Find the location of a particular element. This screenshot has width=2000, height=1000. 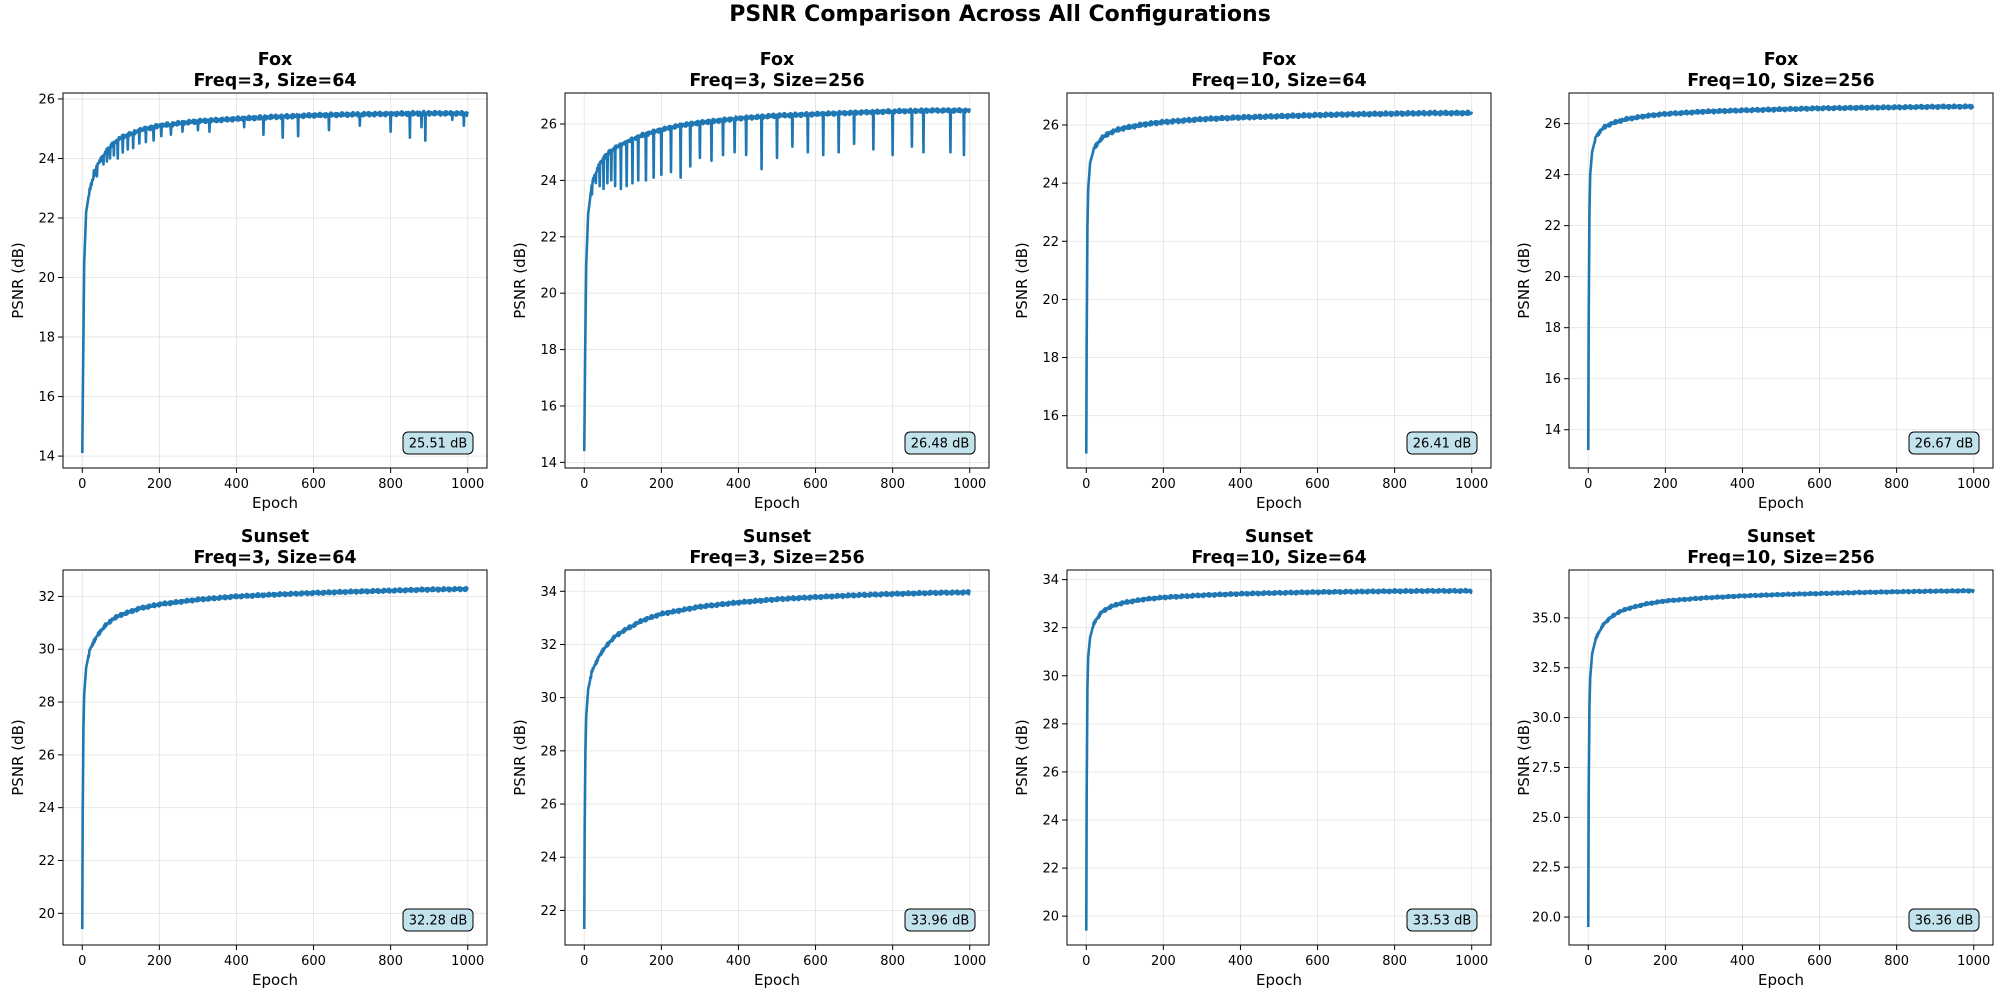

y-tick-label: 25.0 is located at coordinates (1546, 818).